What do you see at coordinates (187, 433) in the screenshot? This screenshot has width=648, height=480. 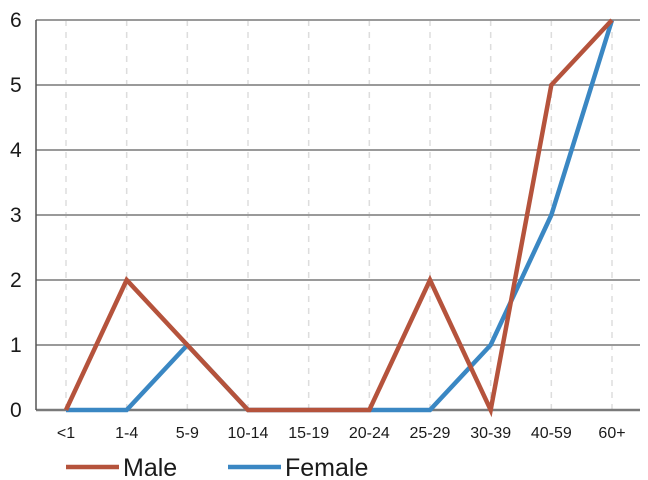 I see `x-tick-label: 5-9` at bounding box center [187, 433].